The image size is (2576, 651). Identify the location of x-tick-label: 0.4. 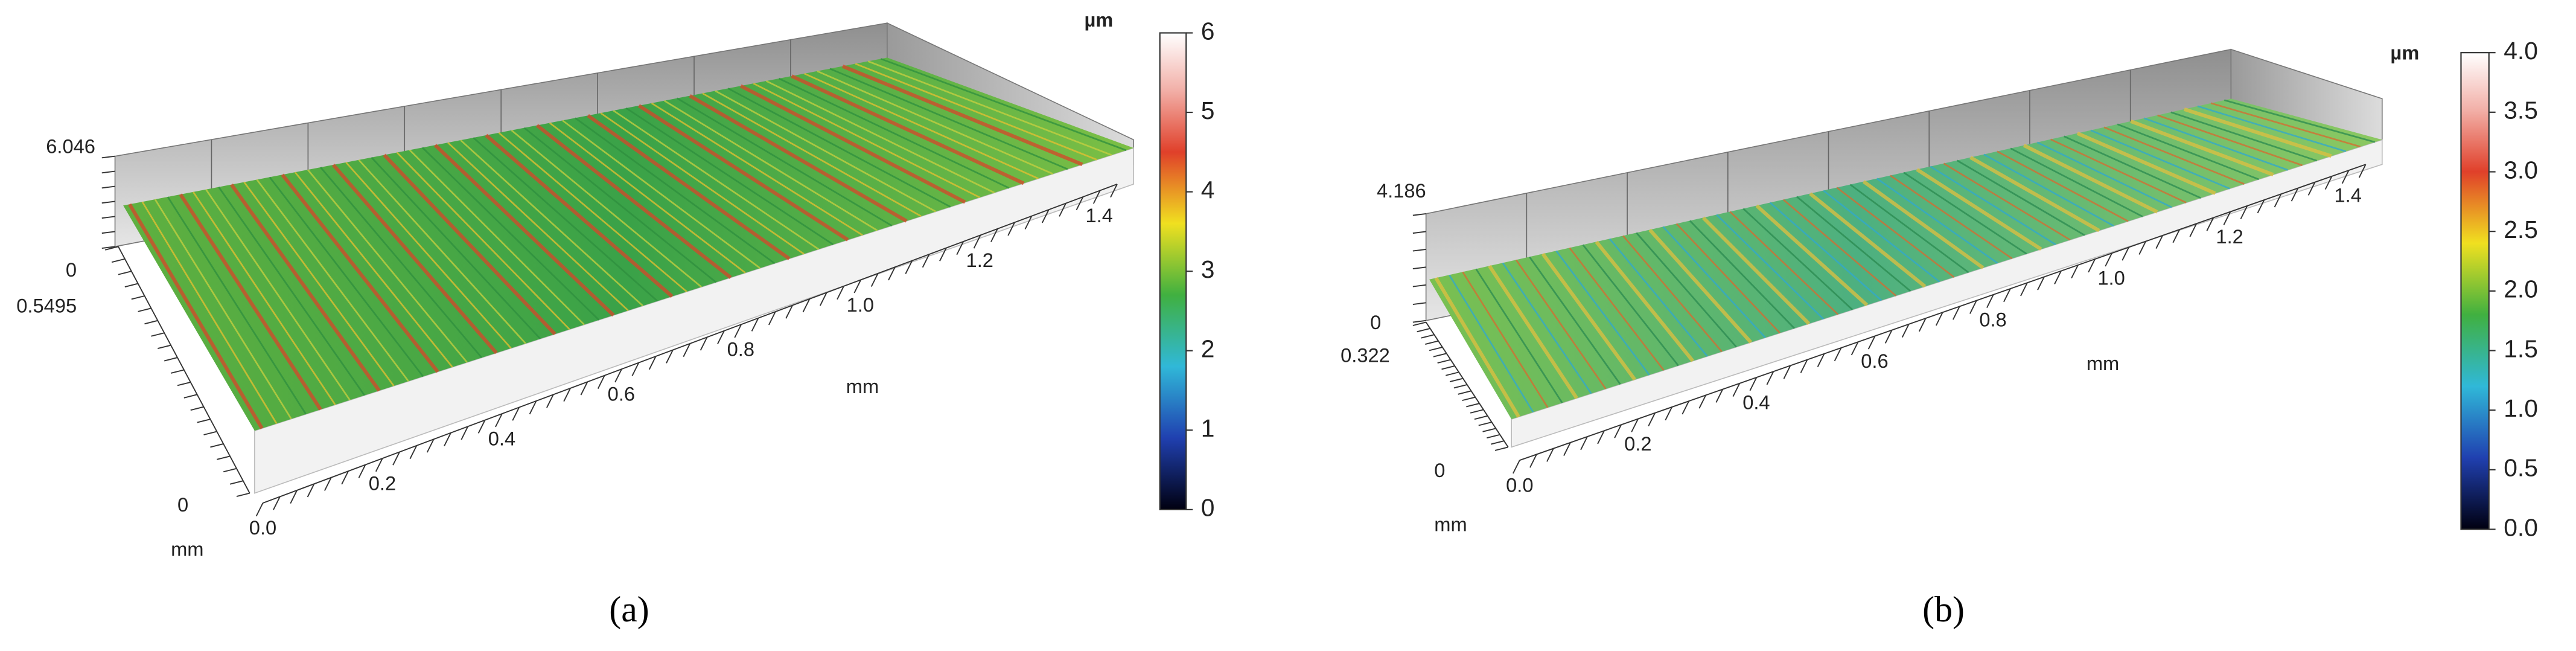
(501, 438).